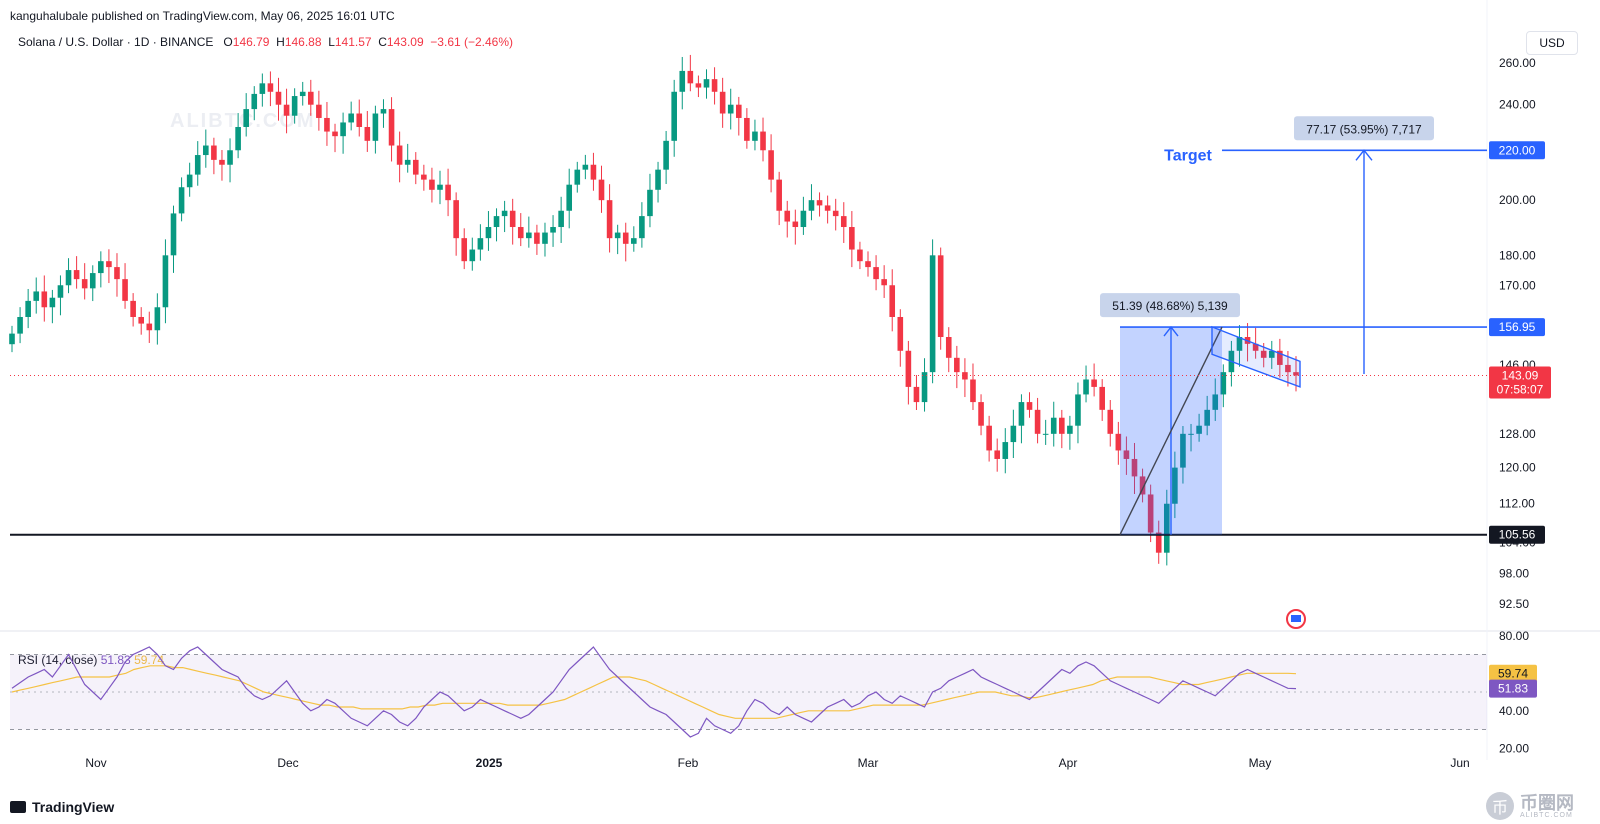 The image size is (1600, 824). What do you see at coordinates (1517, 327) in the screenshot?
I see `level-badge-label: 156.95` at bounding box center [1517, 327].